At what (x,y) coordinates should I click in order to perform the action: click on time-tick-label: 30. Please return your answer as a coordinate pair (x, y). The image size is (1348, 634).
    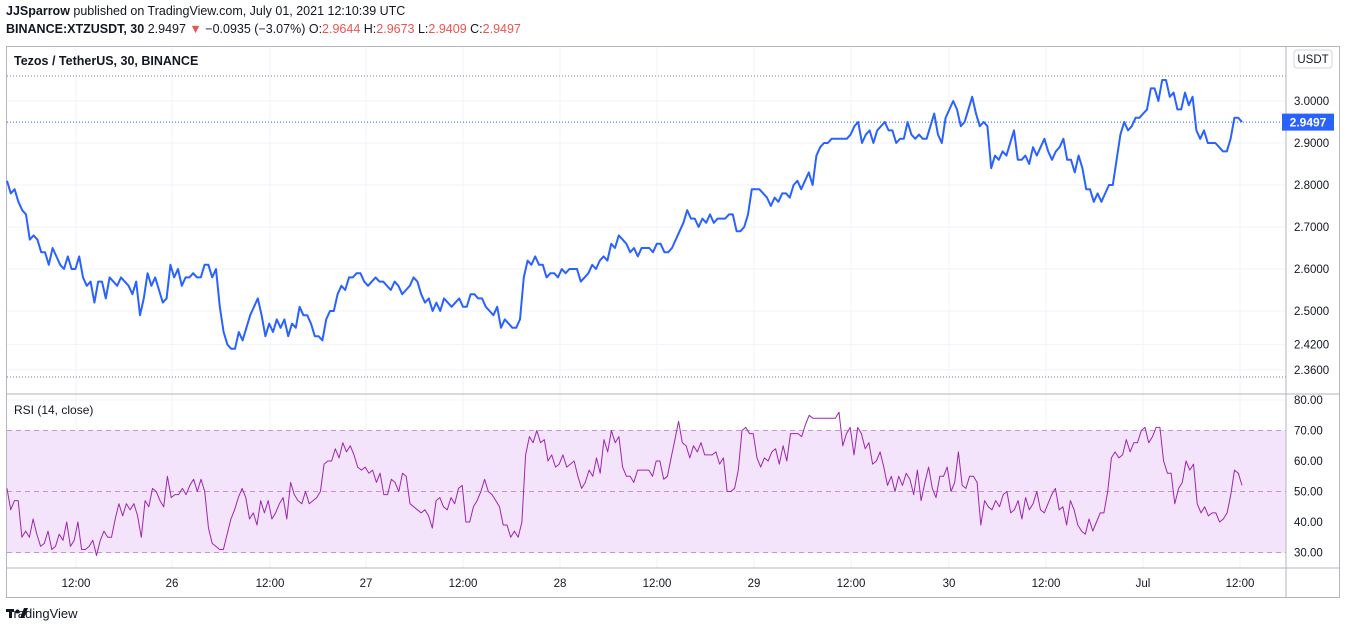
    Looking at the image, I should click on (949, 584).